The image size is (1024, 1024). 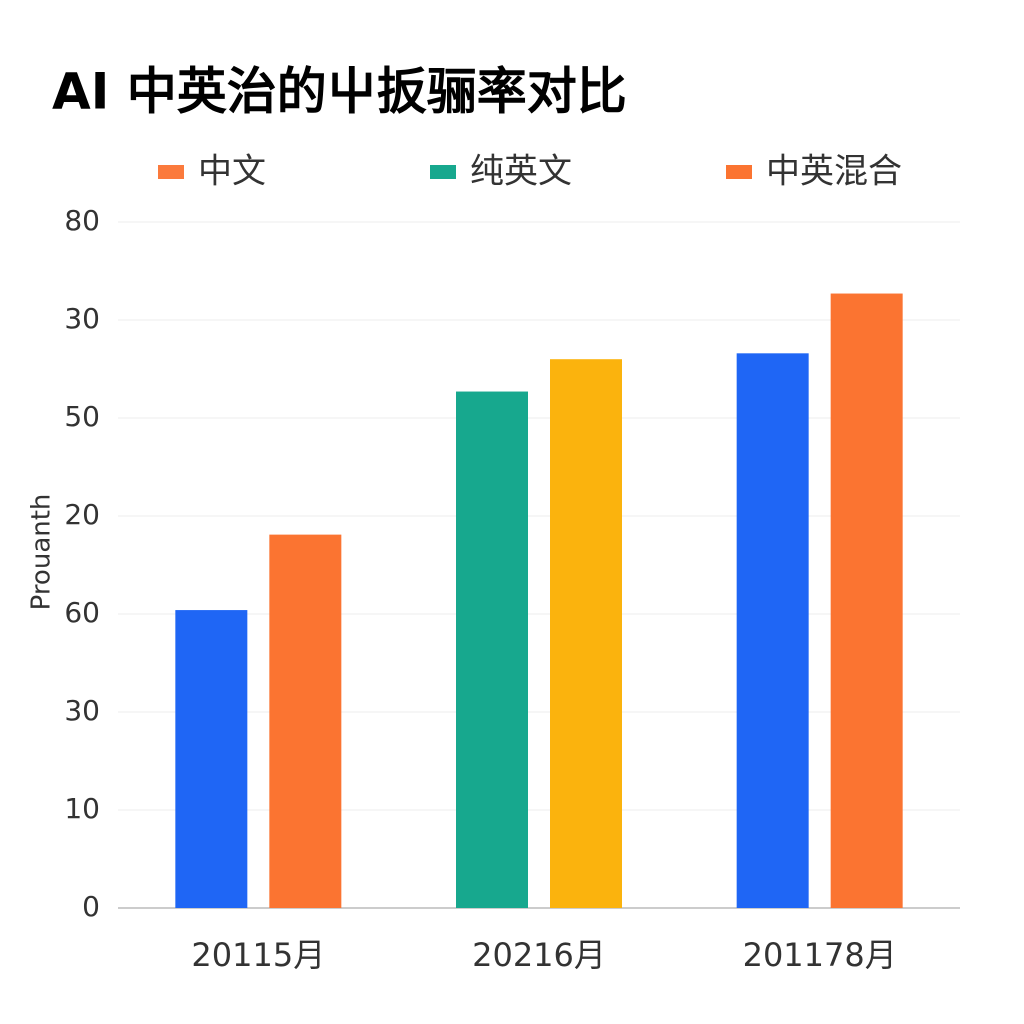 What do you see at coordinates (339, 92) in the screenshot?
I see `chart-title: AI 中英治的屮扳骊率对比` at bounding box center [339, 92].